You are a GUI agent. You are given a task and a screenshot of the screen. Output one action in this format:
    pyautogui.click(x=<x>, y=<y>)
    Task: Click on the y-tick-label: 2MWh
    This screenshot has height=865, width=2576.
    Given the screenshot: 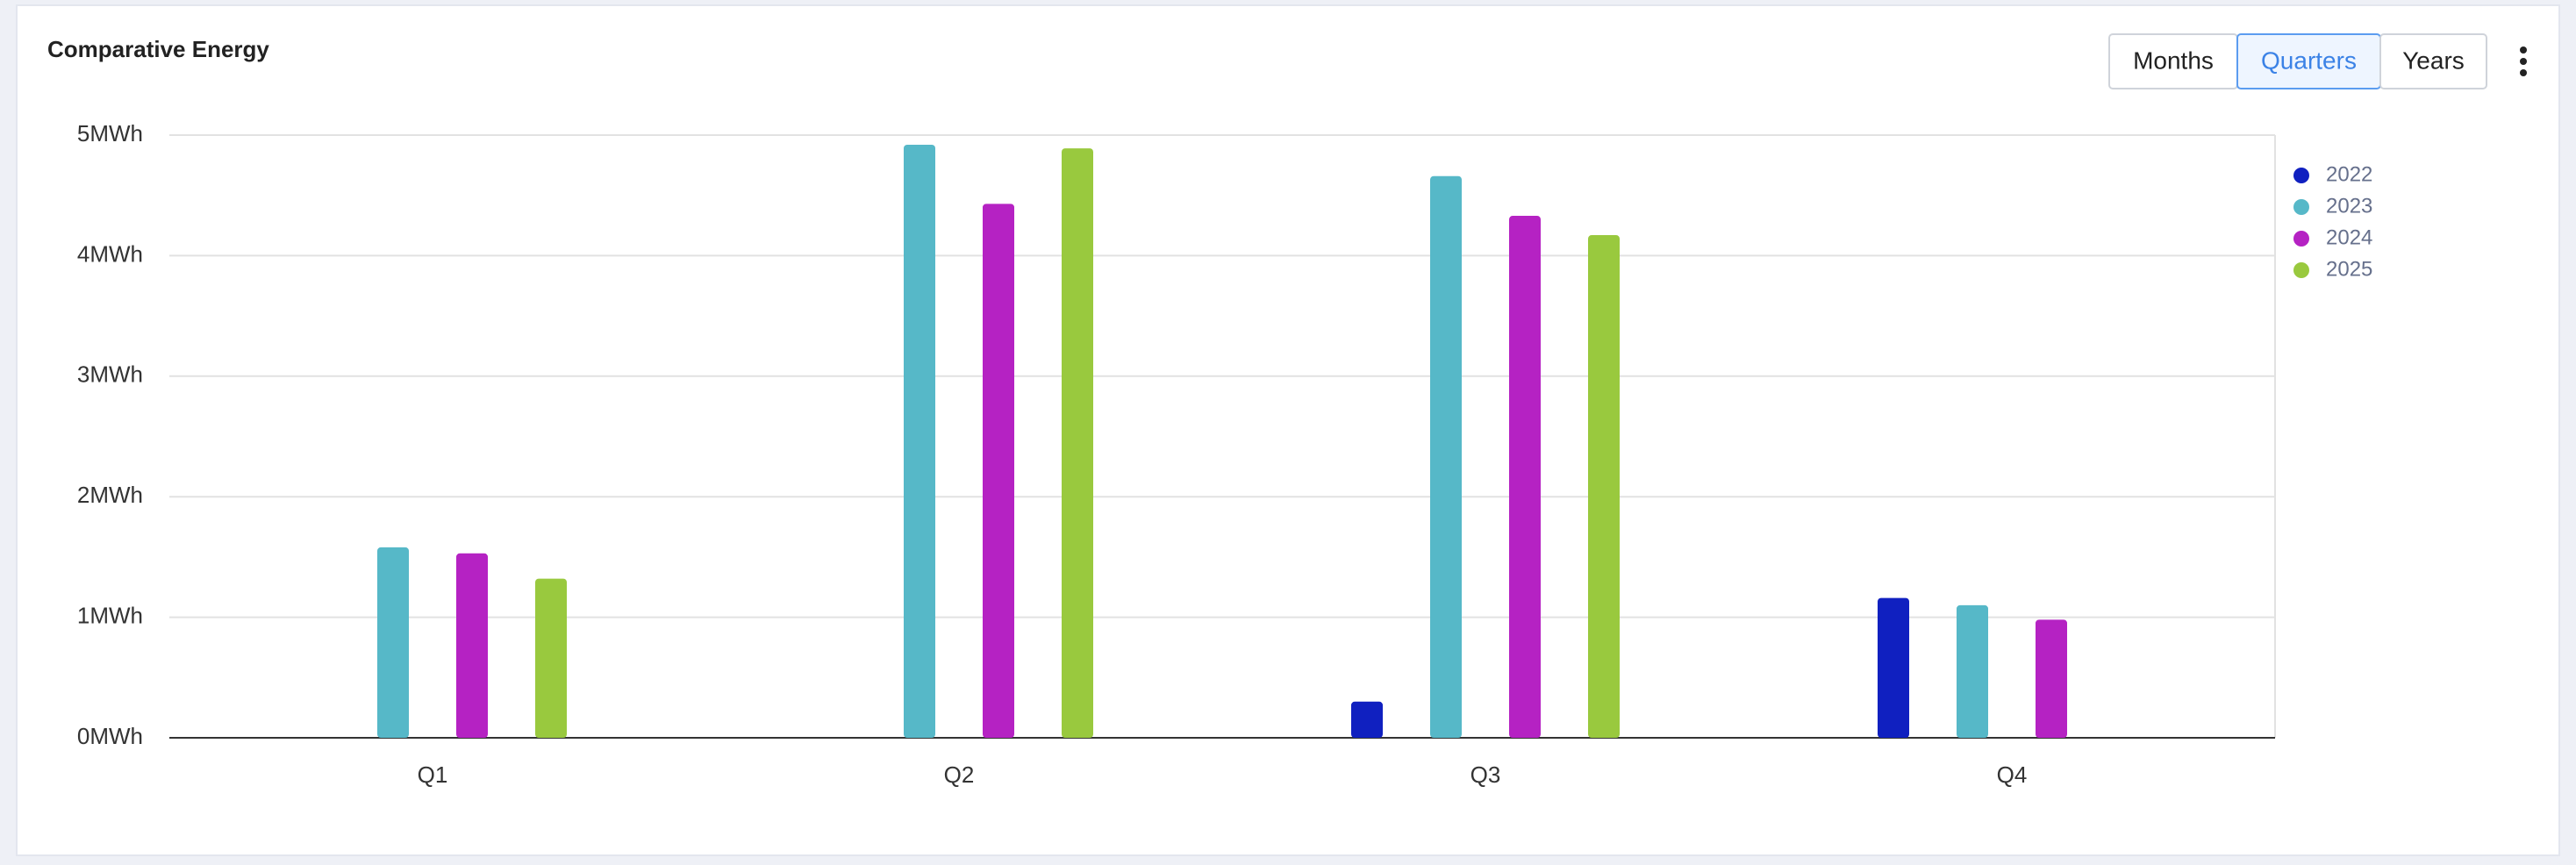 What is the action you would take?
    pyautogui.click(x=110, y=495)
    